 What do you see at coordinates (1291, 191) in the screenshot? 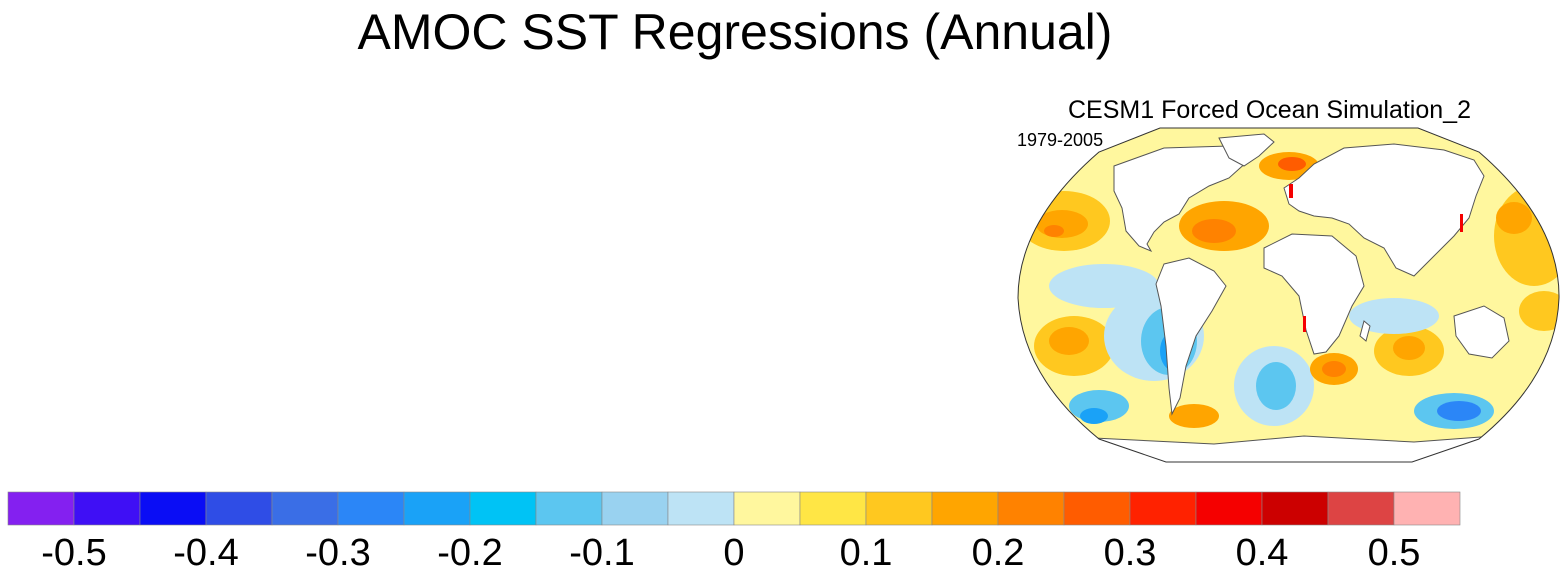
I see `norway-coast-peak` at bounding box center [1291, 191].